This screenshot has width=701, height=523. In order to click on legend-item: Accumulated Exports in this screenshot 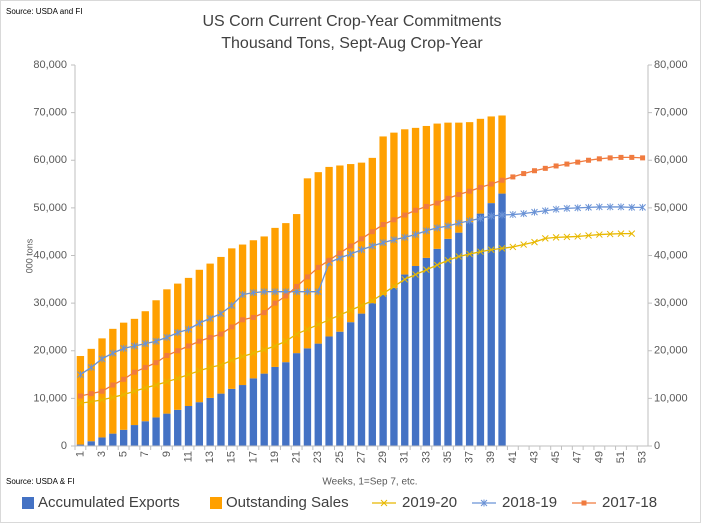, I will do `click(101, 502)`.